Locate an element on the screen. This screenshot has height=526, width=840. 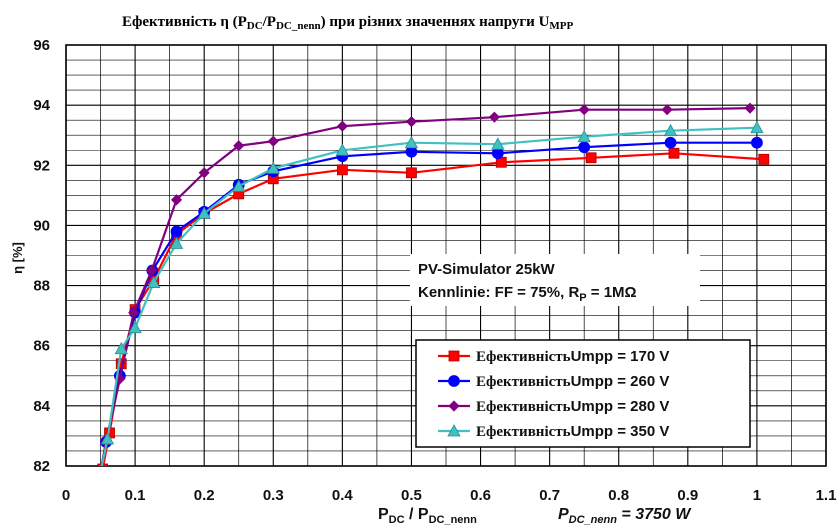
legend-entry: ЕфективністьUmpp = 280 V is located at coordinates (572, 406).